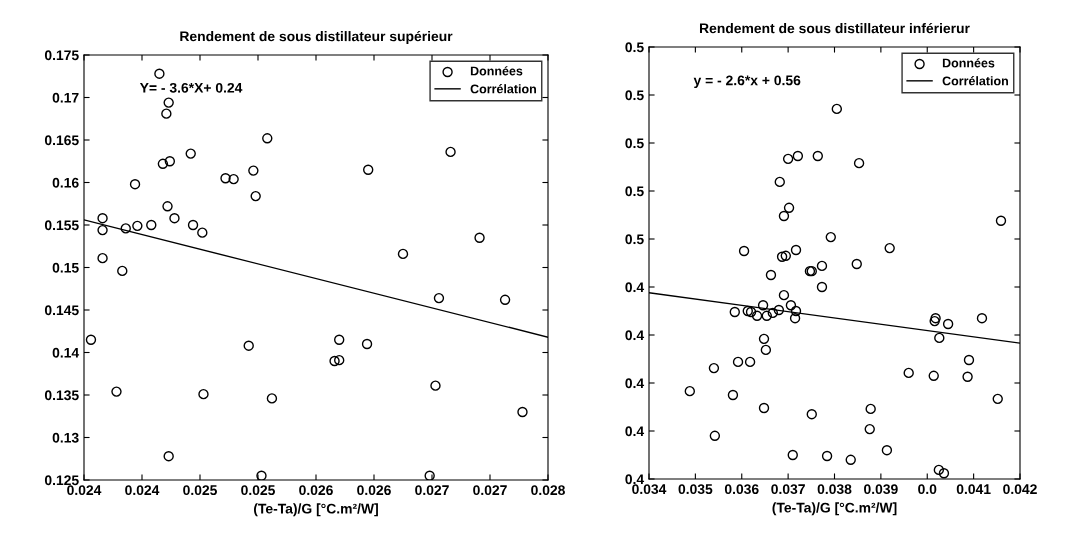 The image size is (1072, 553). Describe the element at coordinates (61, 480) in the screenshot. I see `y-tick-label: 0.125` at that location.